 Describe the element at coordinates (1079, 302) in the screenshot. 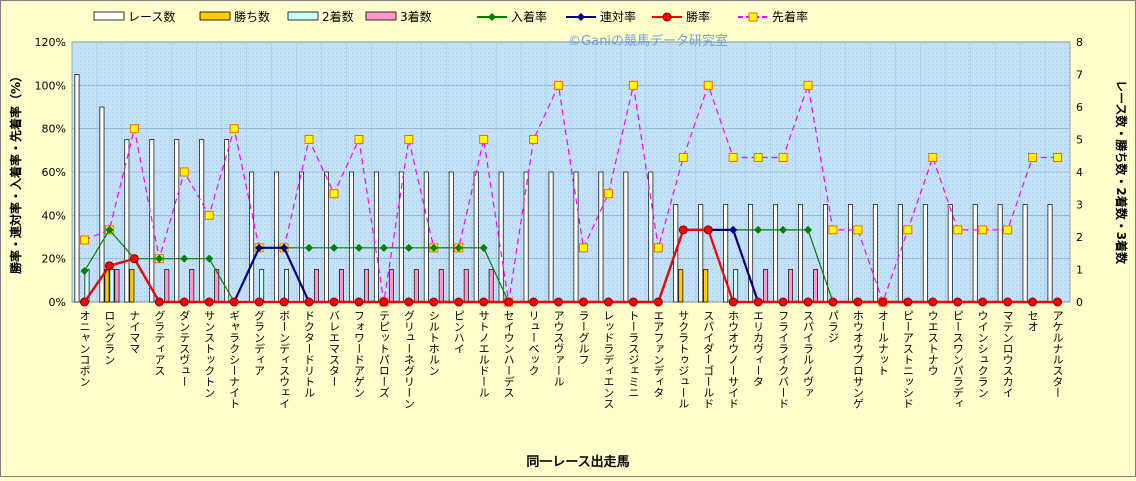

I see `y2-tick-label: 0` at that location.